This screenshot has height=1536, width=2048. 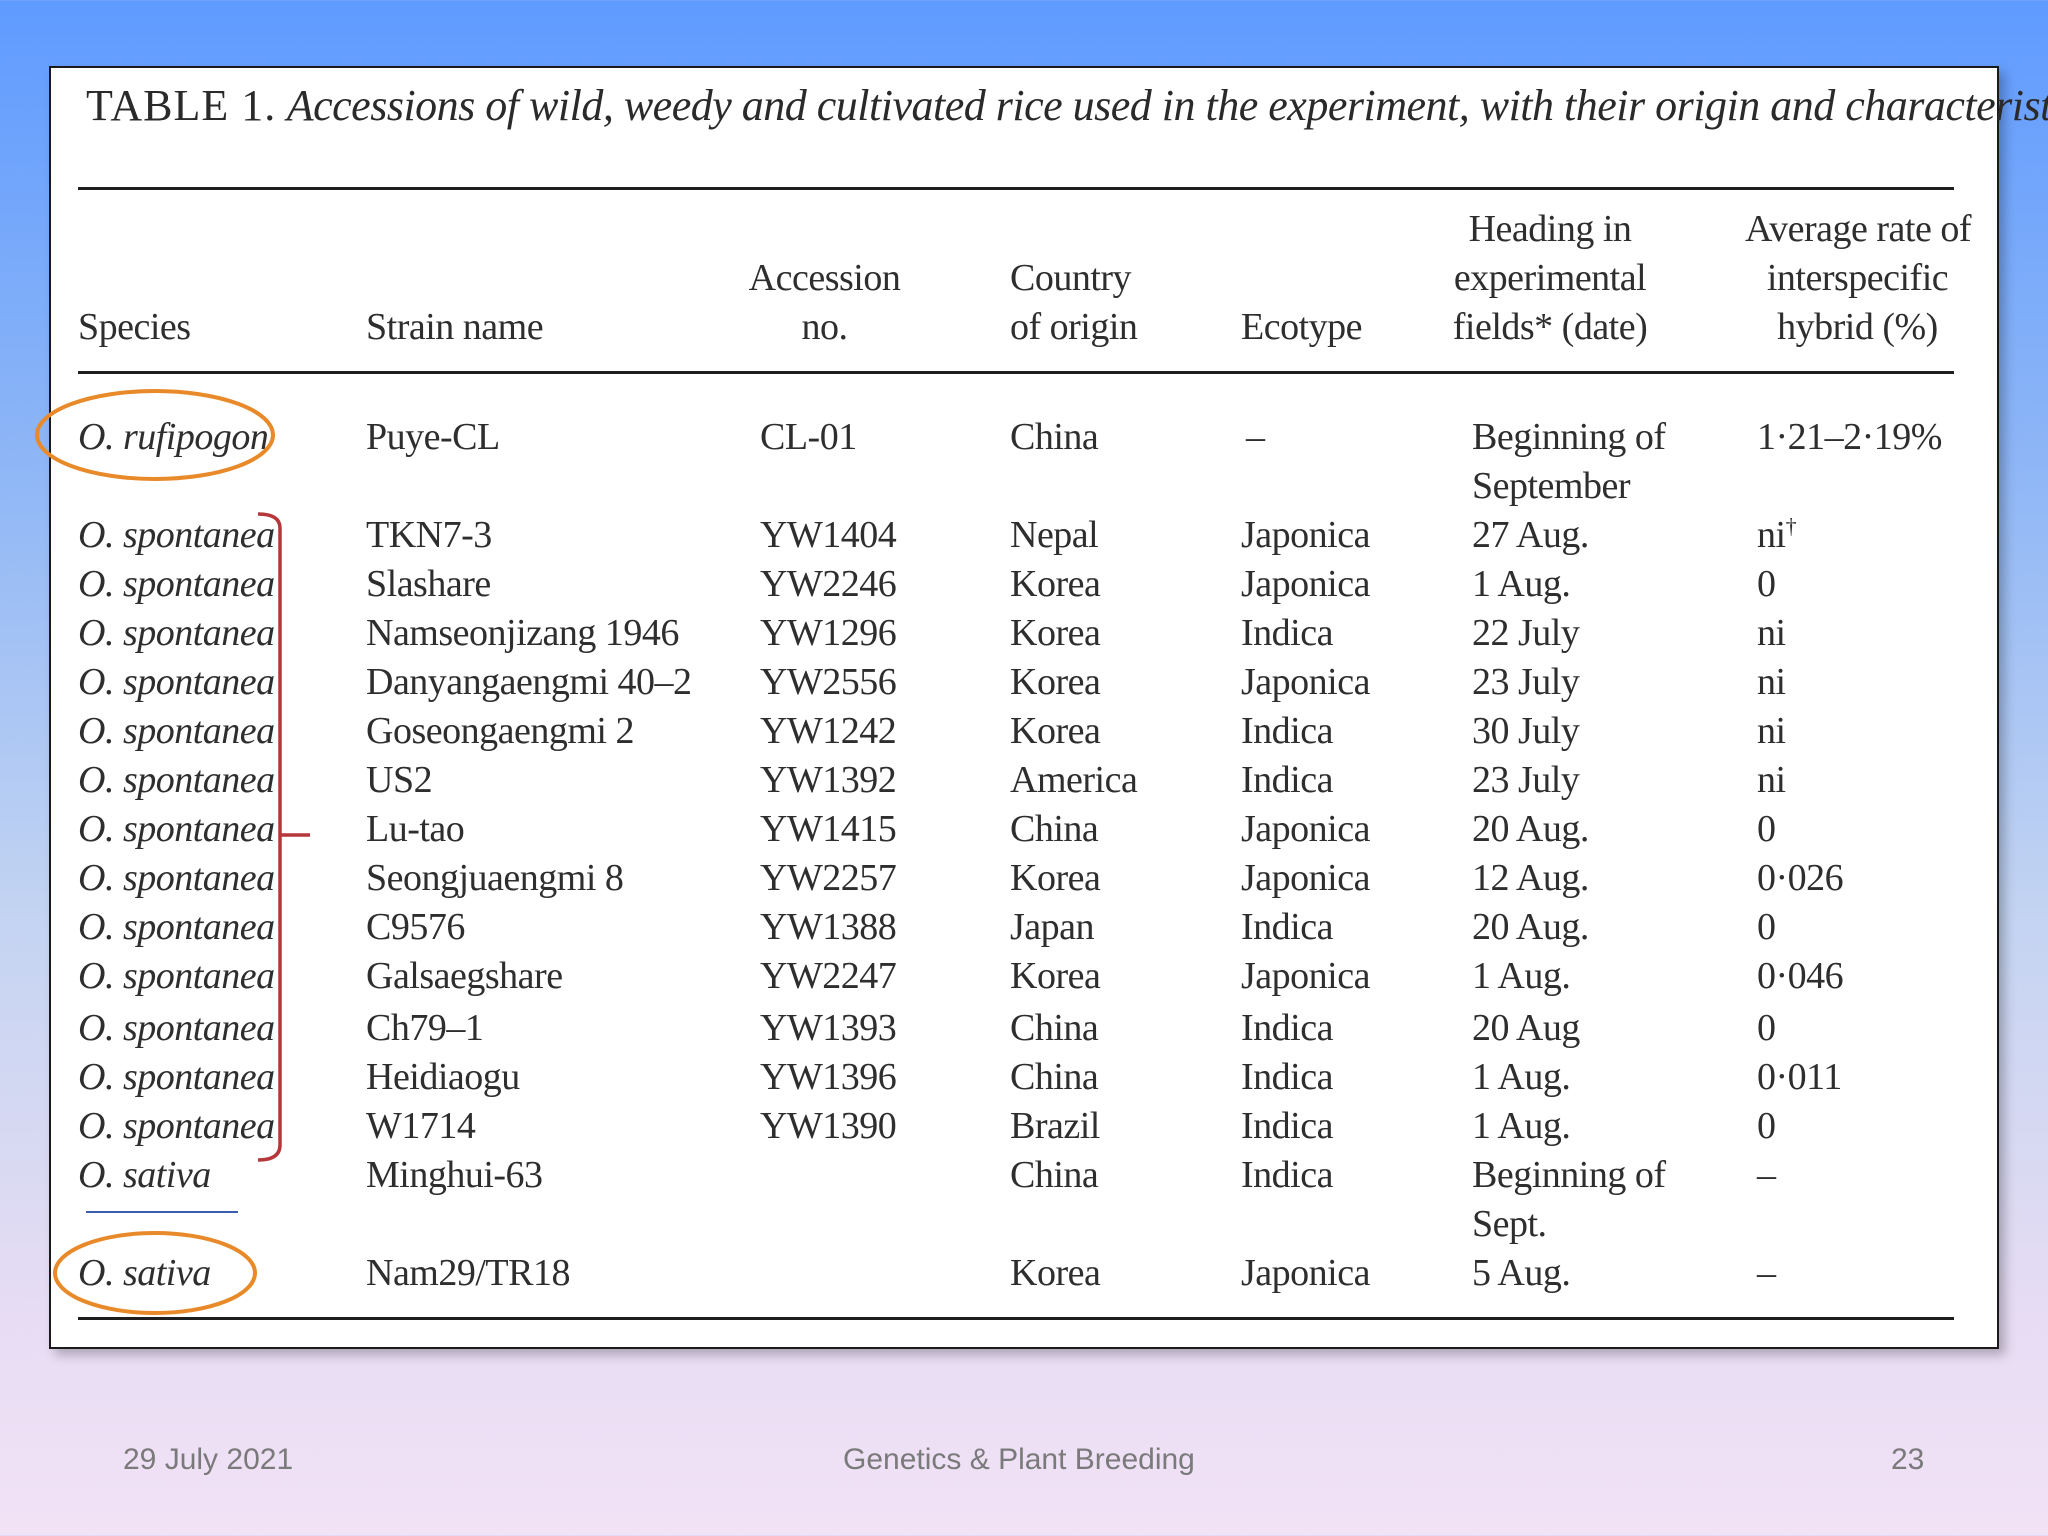 What do you see at coordinates (454, 1175) in the screenshot?
I see `cell-strain-name: Minghui-63` at bounding box center [454, 1175].